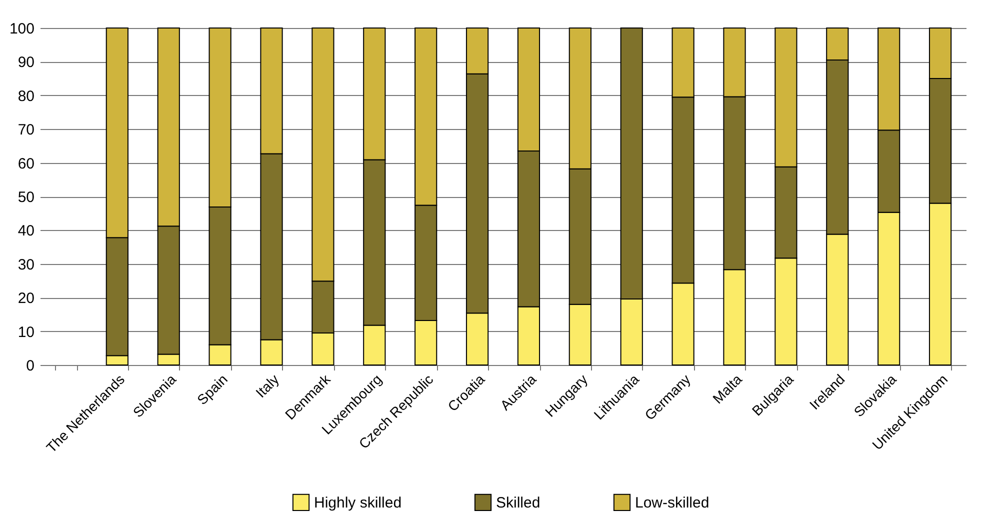  Describe the element at coordinates (26, 231) in the screenshot. I see `y-tick-label: 40` at that location.